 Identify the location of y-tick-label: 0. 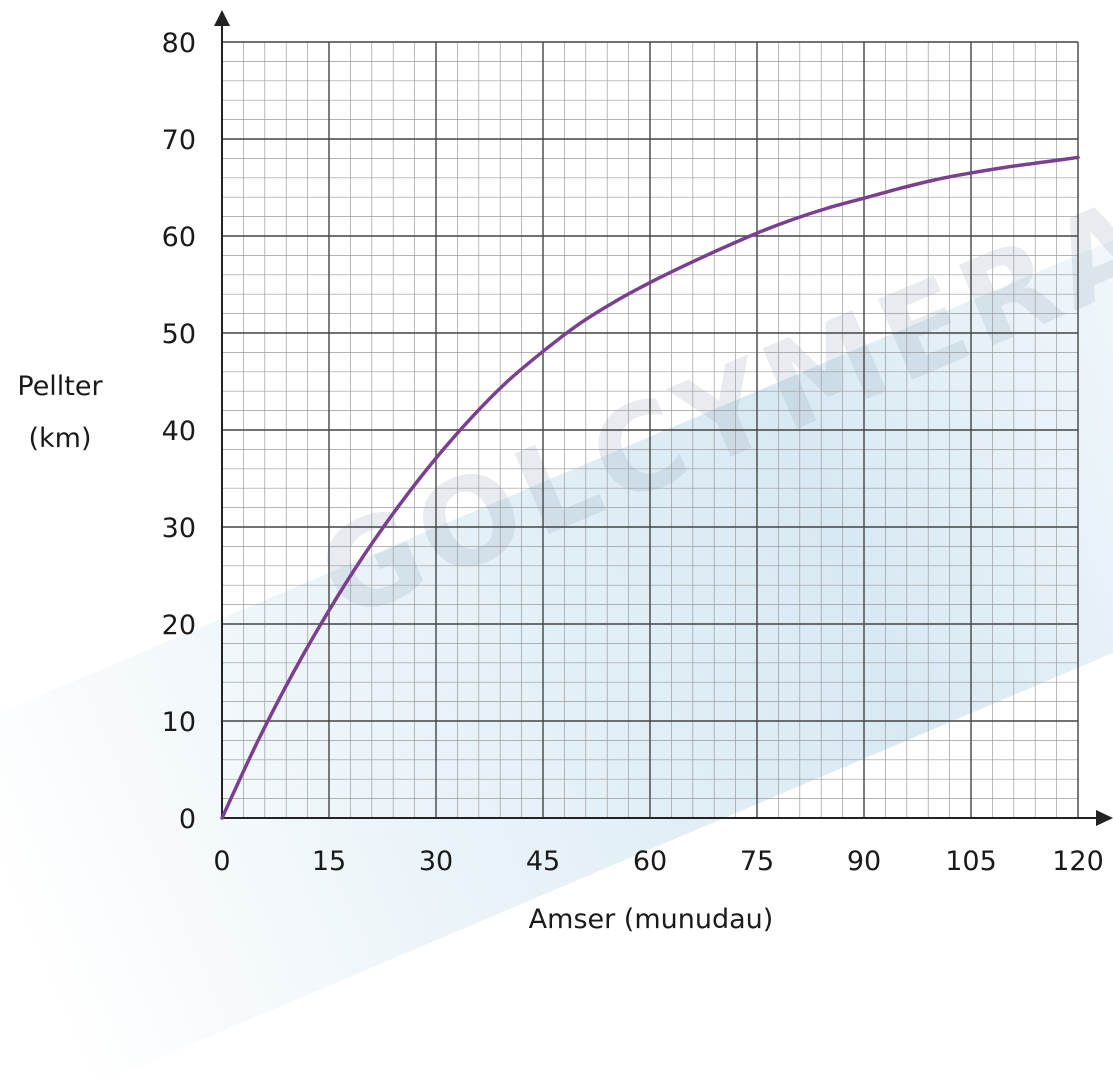
(187, 819).